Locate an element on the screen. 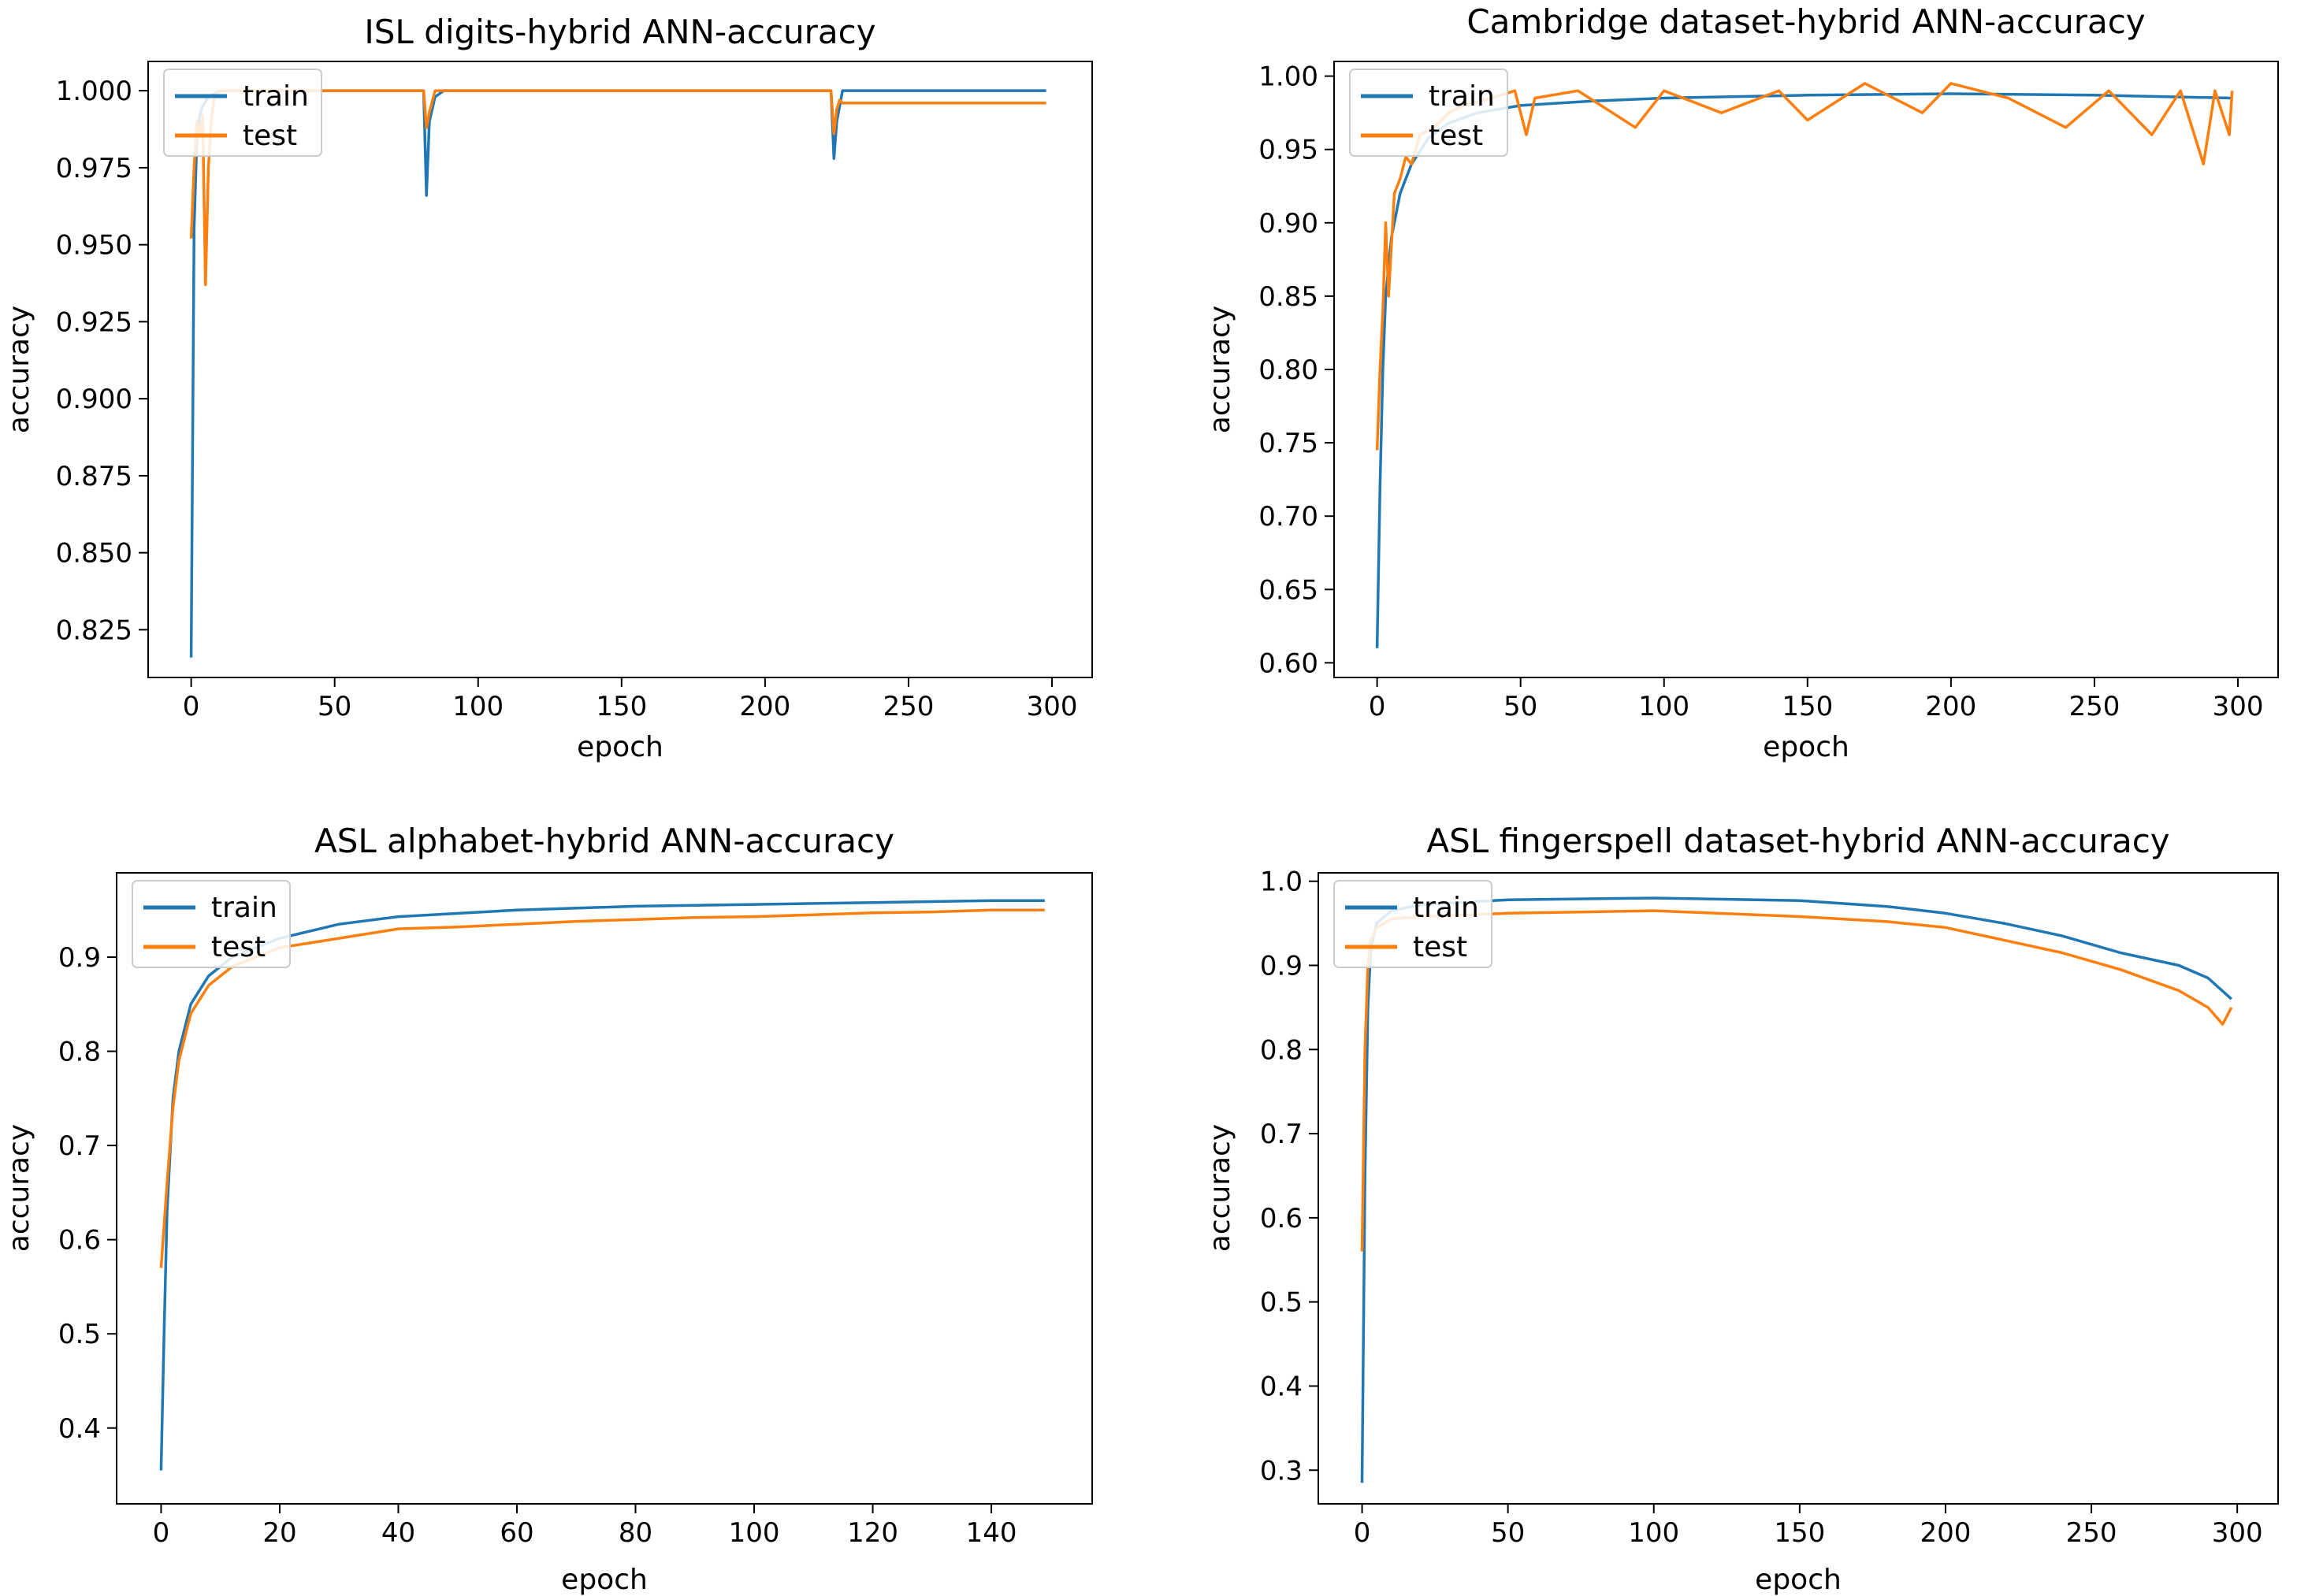 This screenshot has height=1596, width=2297. y-tick-label: 0.925 is located at coordinates (94, 322).